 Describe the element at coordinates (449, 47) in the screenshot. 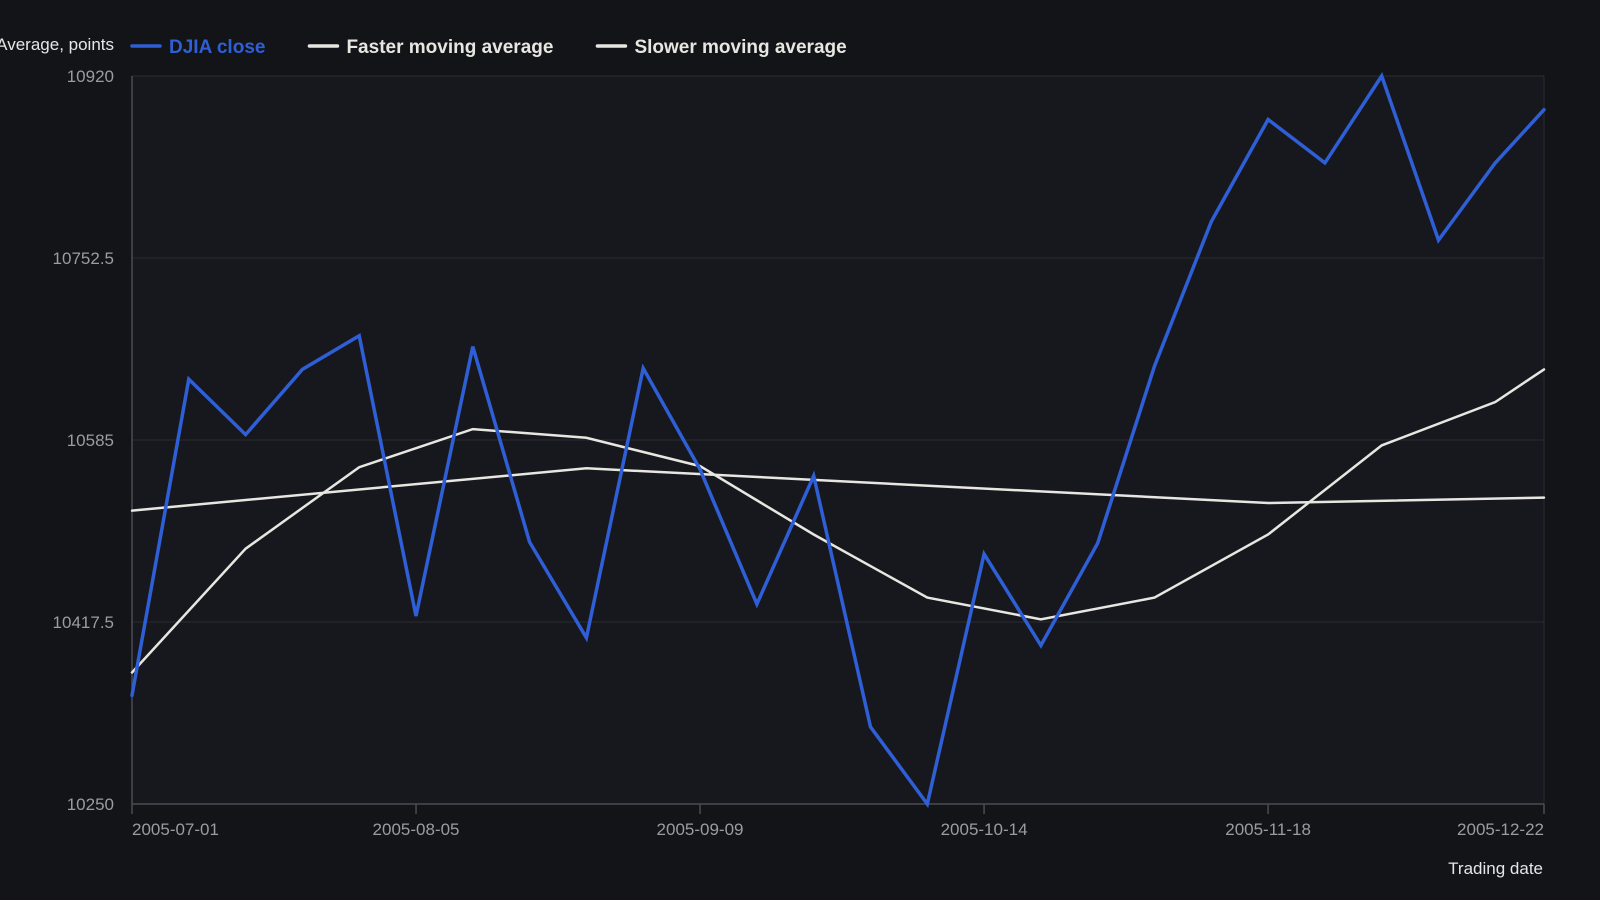

I see `legend-label: Faster moving average` at that location.